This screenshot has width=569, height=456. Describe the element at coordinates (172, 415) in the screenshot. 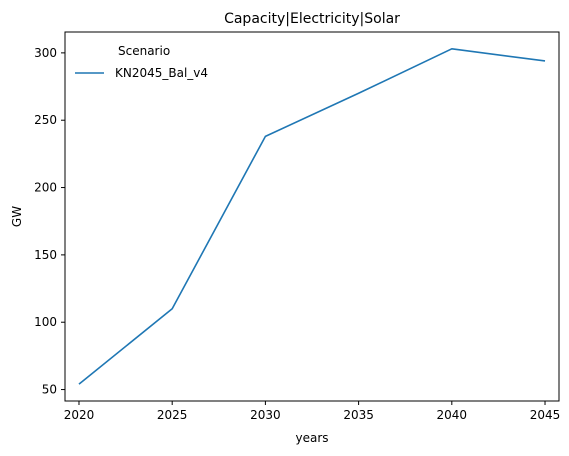

I see `x-tick-label: 2025` at that location.